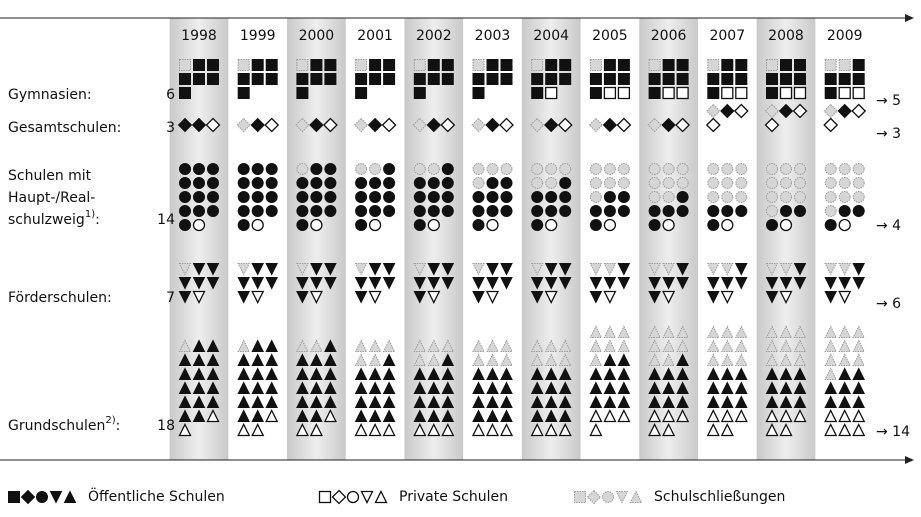 Image resolution: width=921 pixels, height=517 pixels. What do you see at coordinates (719, 497) in the screenshot?
I see `legend-label: Schulschließungen` at bounding box center [719, 497].